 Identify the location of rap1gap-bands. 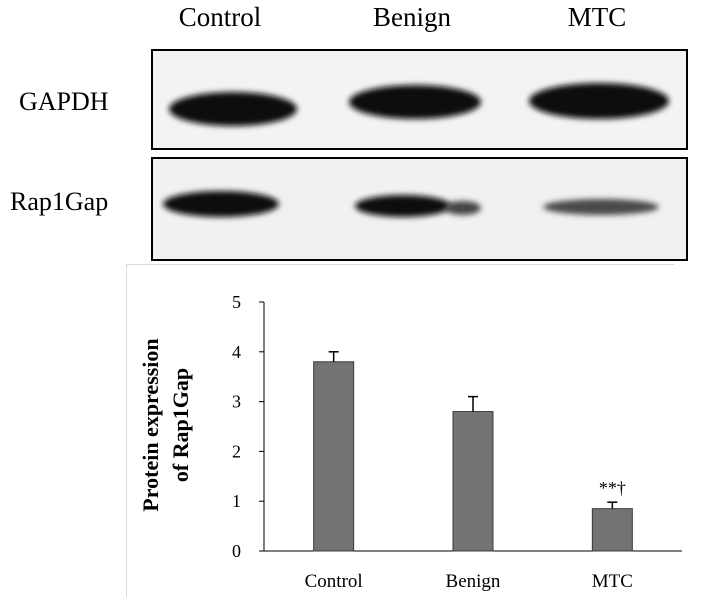
(411, 204).